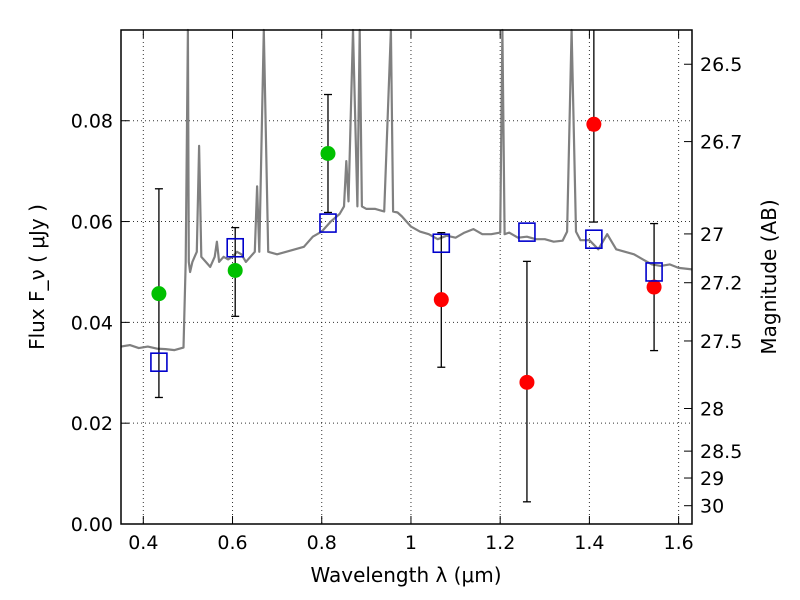  I want to click on y2-tick-label: 26.5, so click(721, 65).